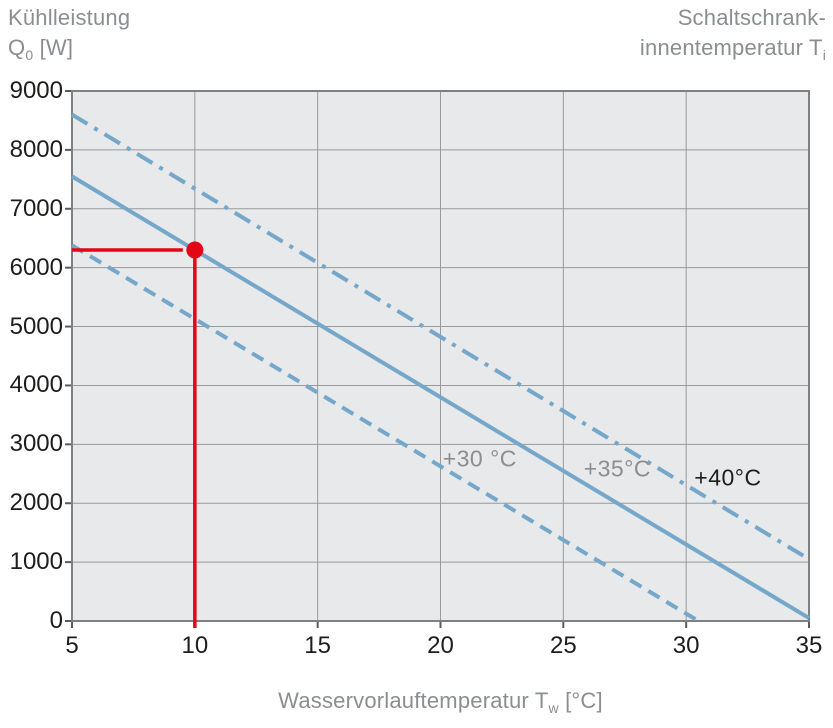  Describe the element at coordinates (728, 477) in the screenshot. I see `series-label-40c: +40°C` at that location.